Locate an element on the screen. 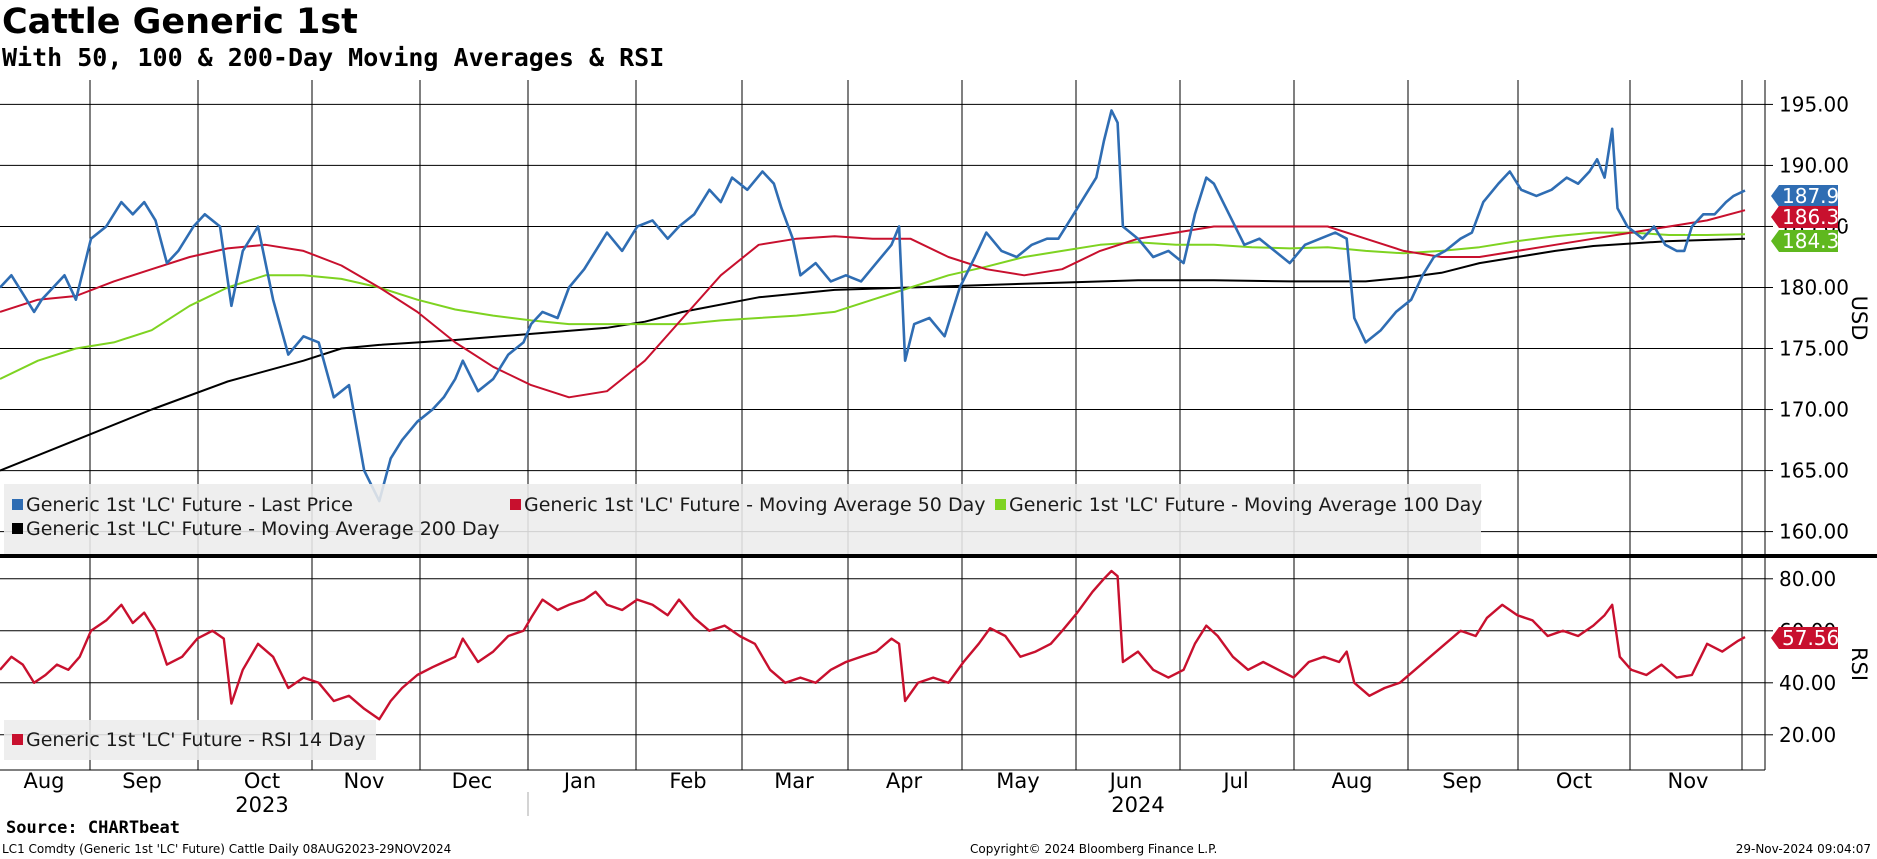  source-note: Source: CHARTbeat is located at coordinates (93, 828).